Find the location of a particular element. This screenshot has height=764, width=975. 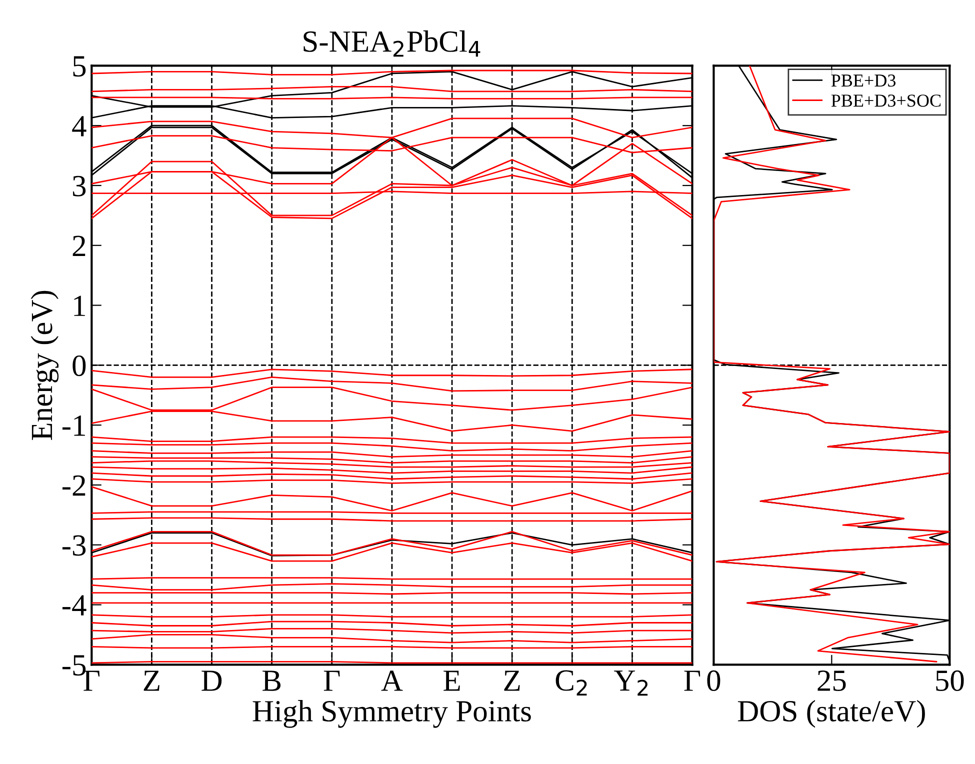

y-axis-title: Energy (eV) is located at coordinates (44, 365).